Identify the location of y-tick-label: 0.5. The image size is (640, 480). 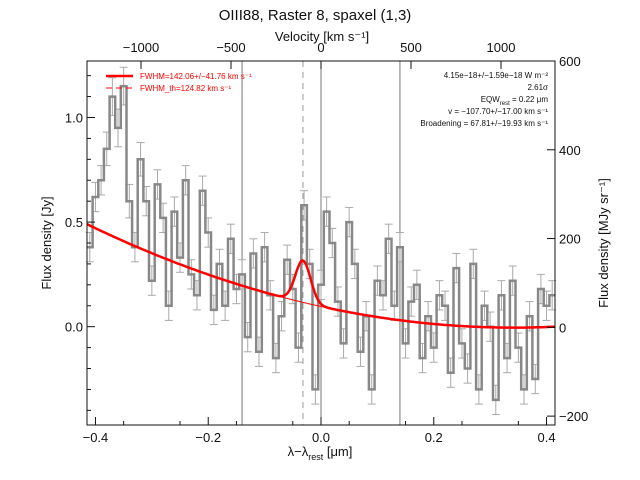
(74, 222).